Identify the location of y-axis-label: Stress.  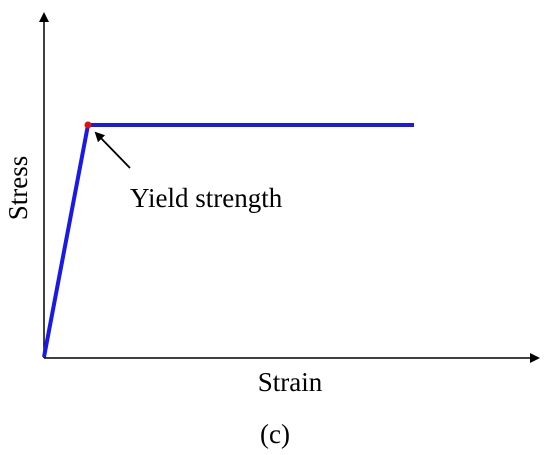
(18, 188).